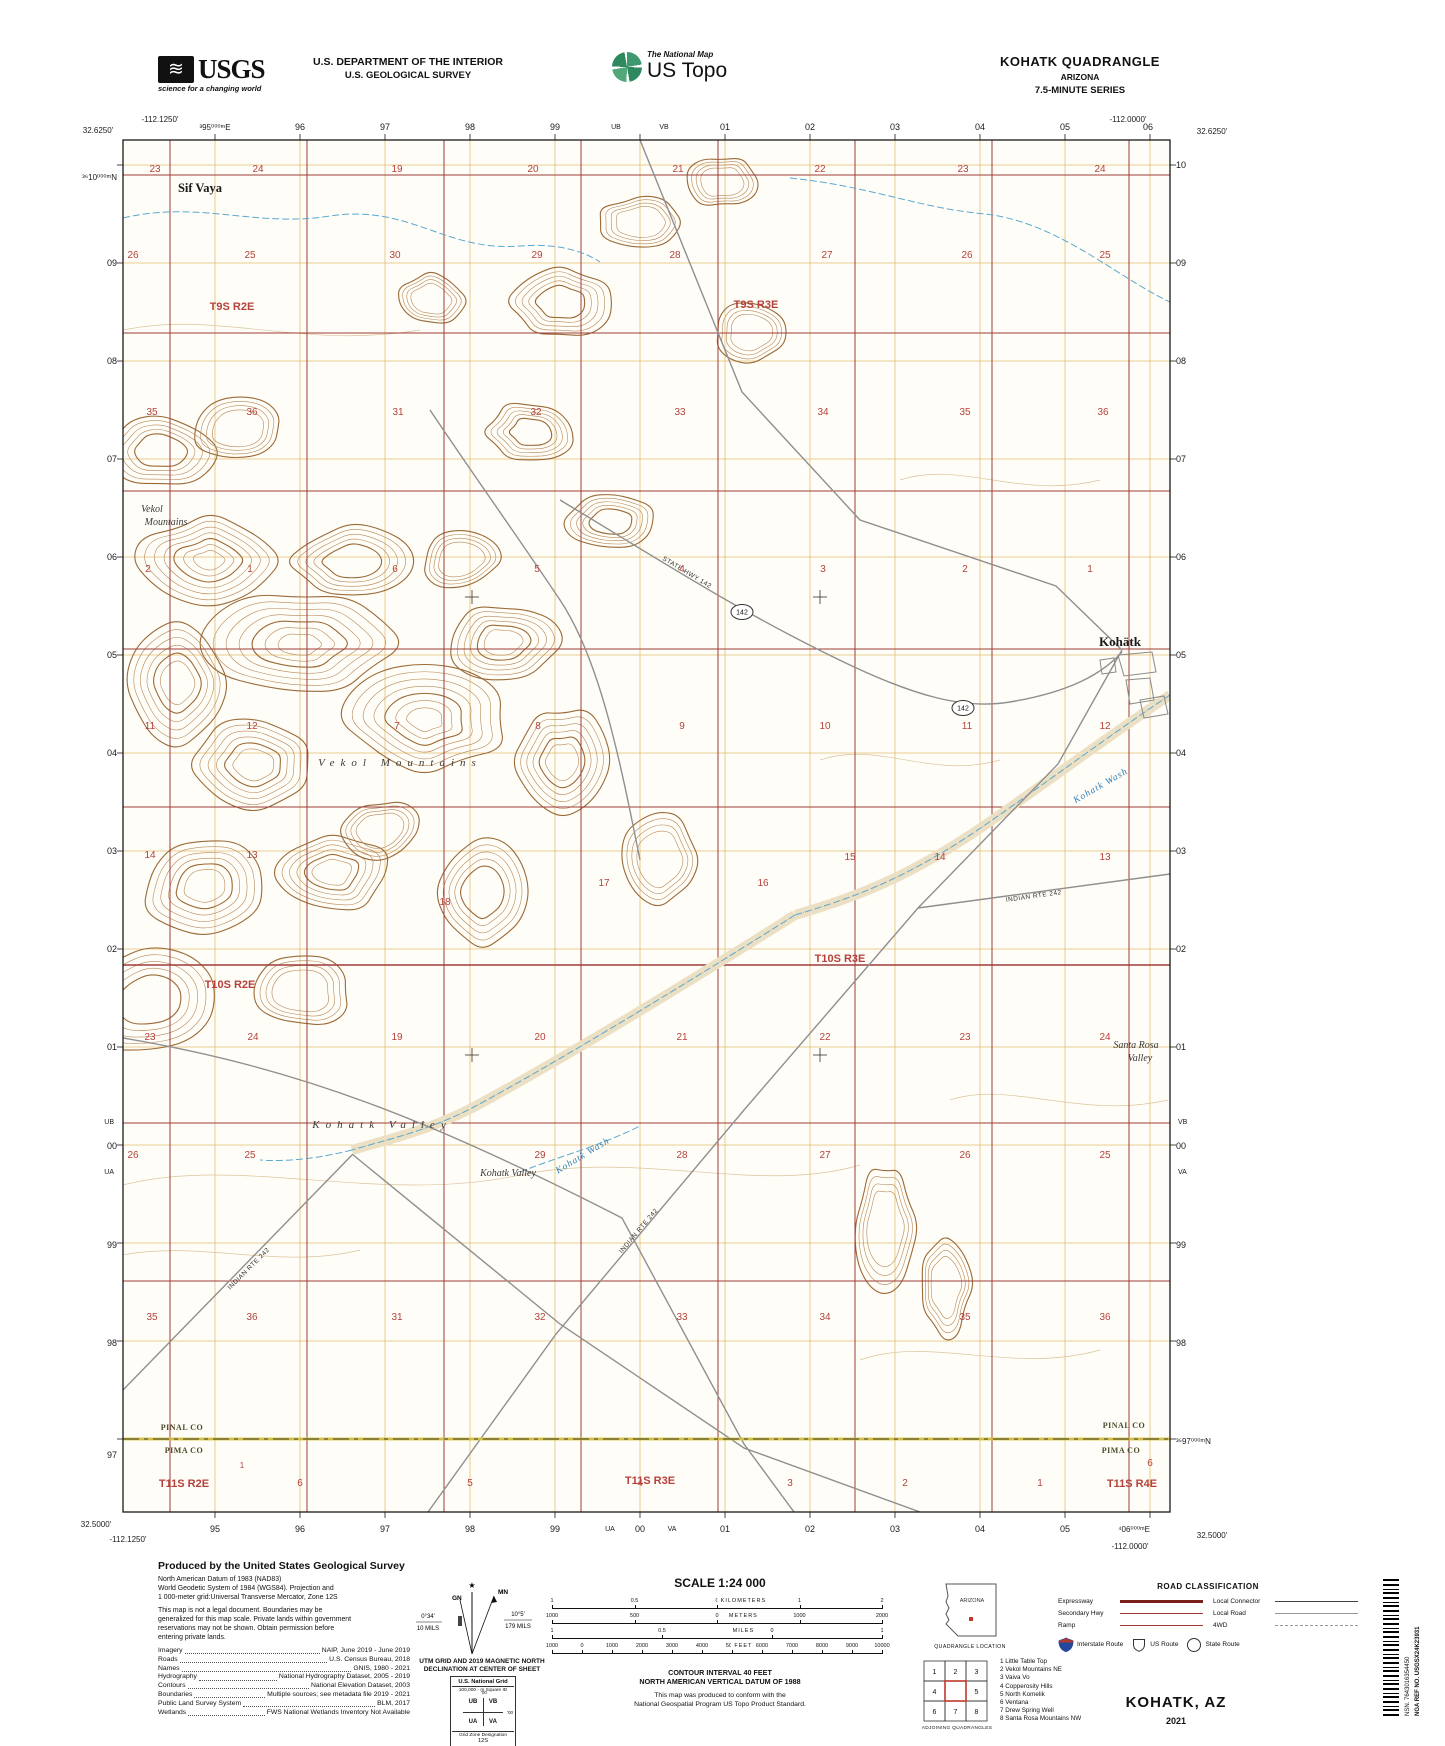 Image resolution: width=1445 pixels, height=1746 pixels. What do you see at coordinates (1027, 1711) in the screenshot?
I see `adjoining-list-item: 7 Drew Spring Well` at bounding box center [1027, 1711].